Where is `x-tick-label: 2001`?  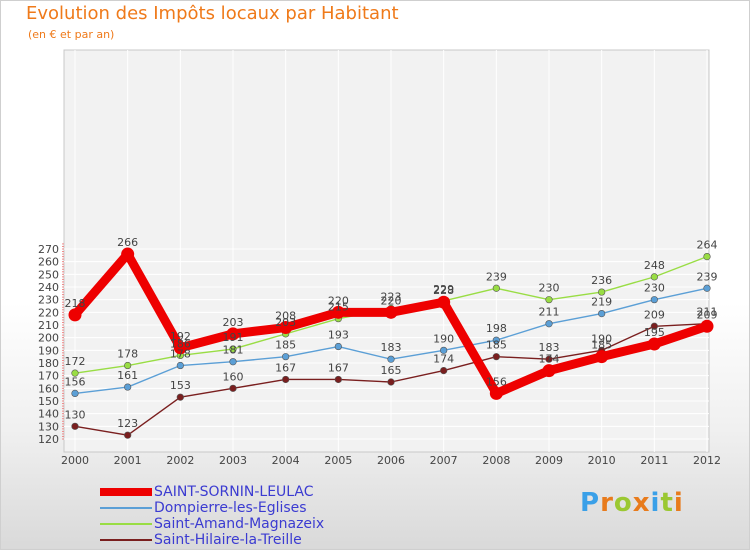 x-tick-label: 2001 is located at coordinates (128, 460).